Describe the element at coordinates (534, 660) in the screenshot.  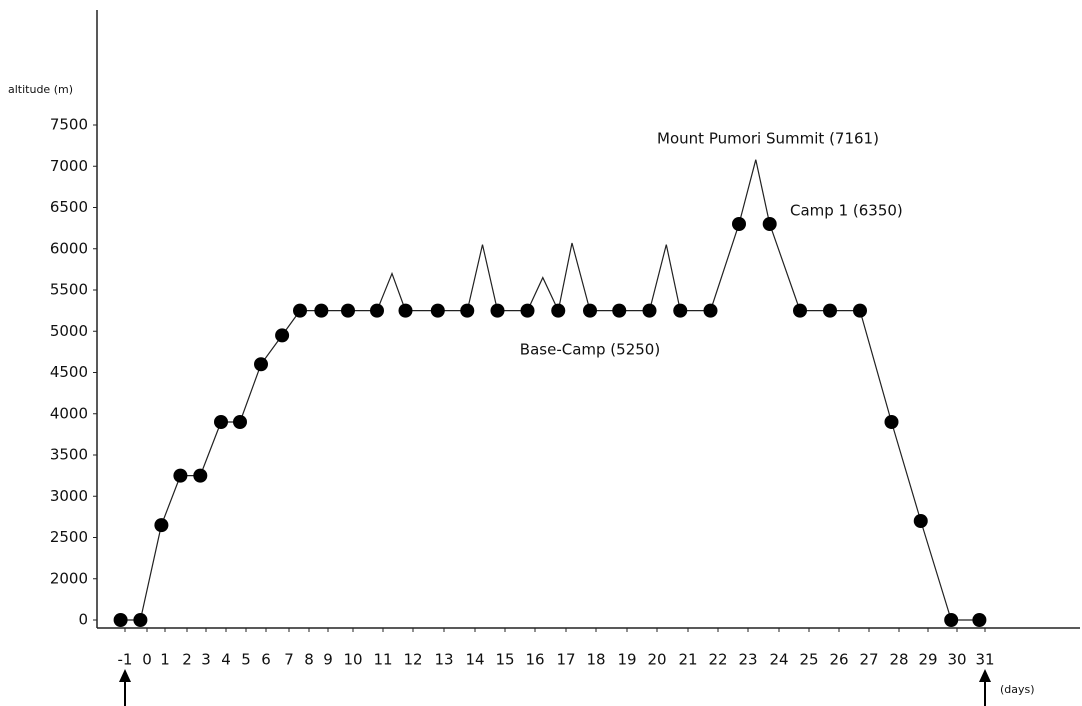
I see `x-tick-label: 16` at that location.